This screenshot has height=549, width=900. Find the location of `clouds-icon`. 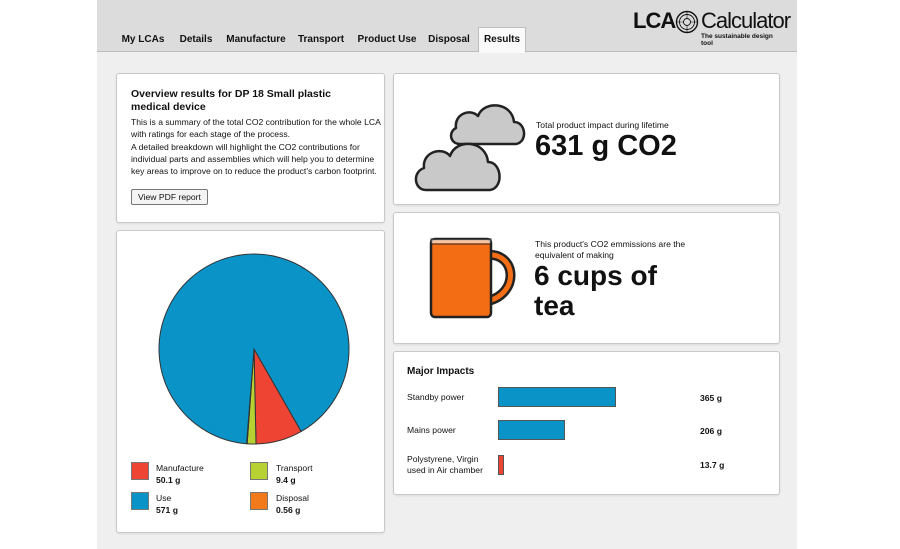

clouds-icon is located at coordinates (470, 148).